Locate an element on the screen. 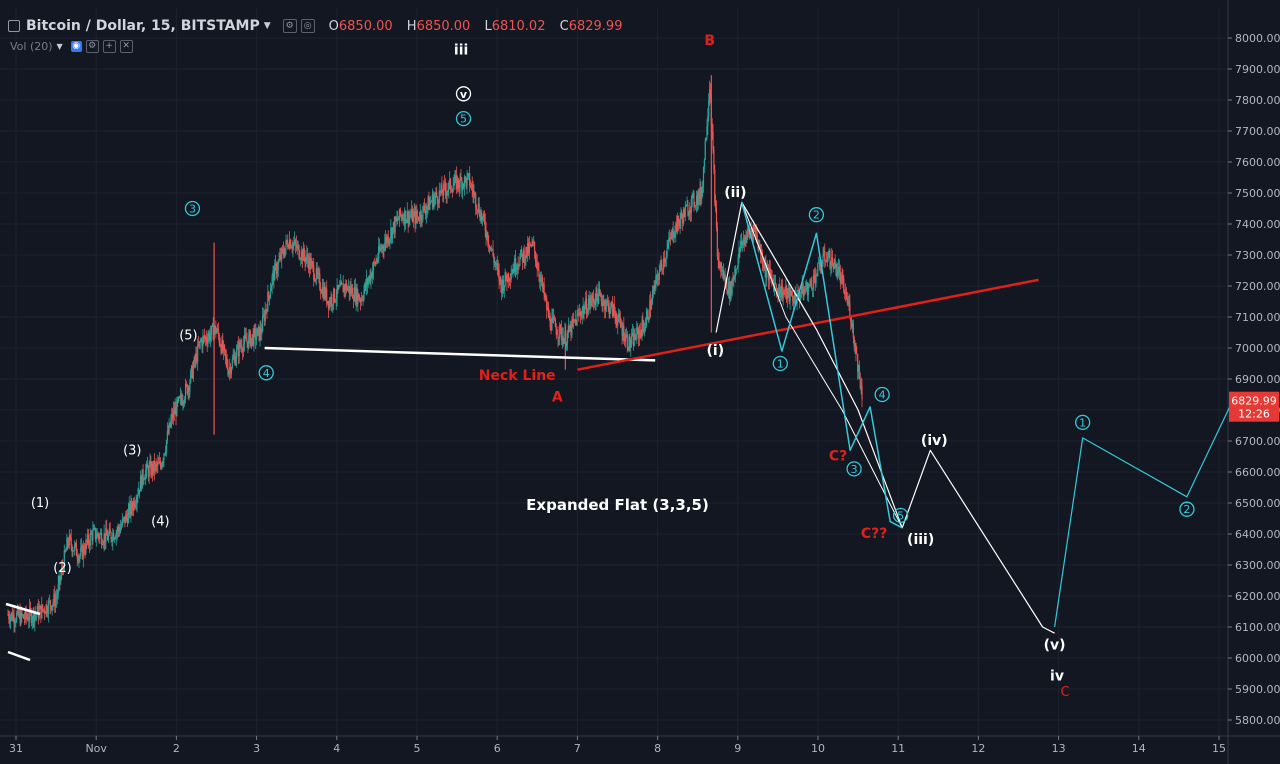 Image resolution: width=1280 pixels, height=764 pixels. wave-label: Neck Line is located at coordinates (517, 376).